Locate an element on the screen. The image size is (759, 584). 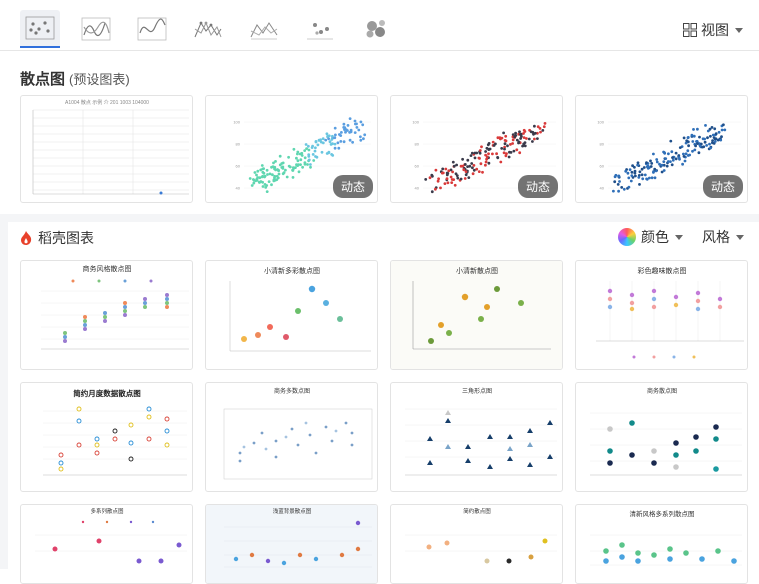
preset-card-blue-scatter: 40 60 80 100 动态 is located at coordinates (661, 149).